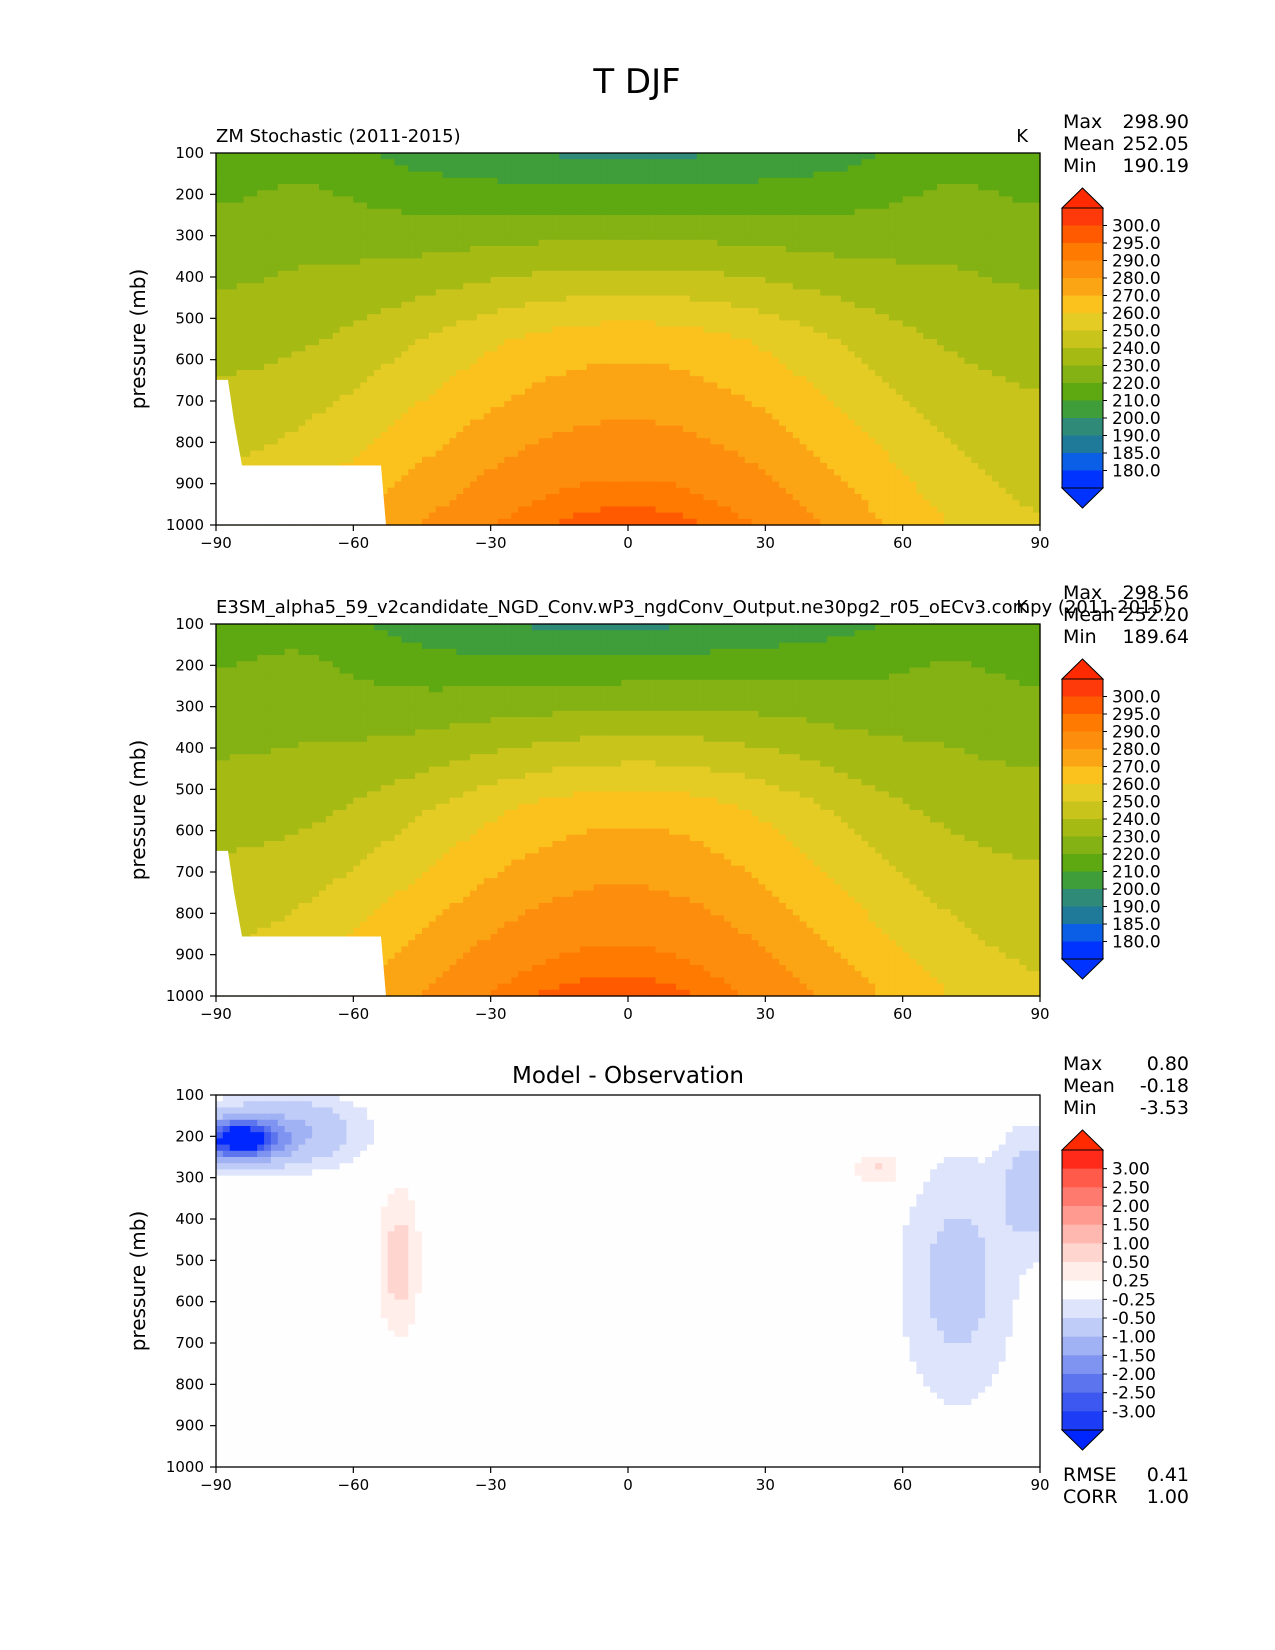  What do you see at coordinates (1136, 402) in the screenshot?
I see `colorbar-tick-label: 210.0` at bounding box center [1136, 402].